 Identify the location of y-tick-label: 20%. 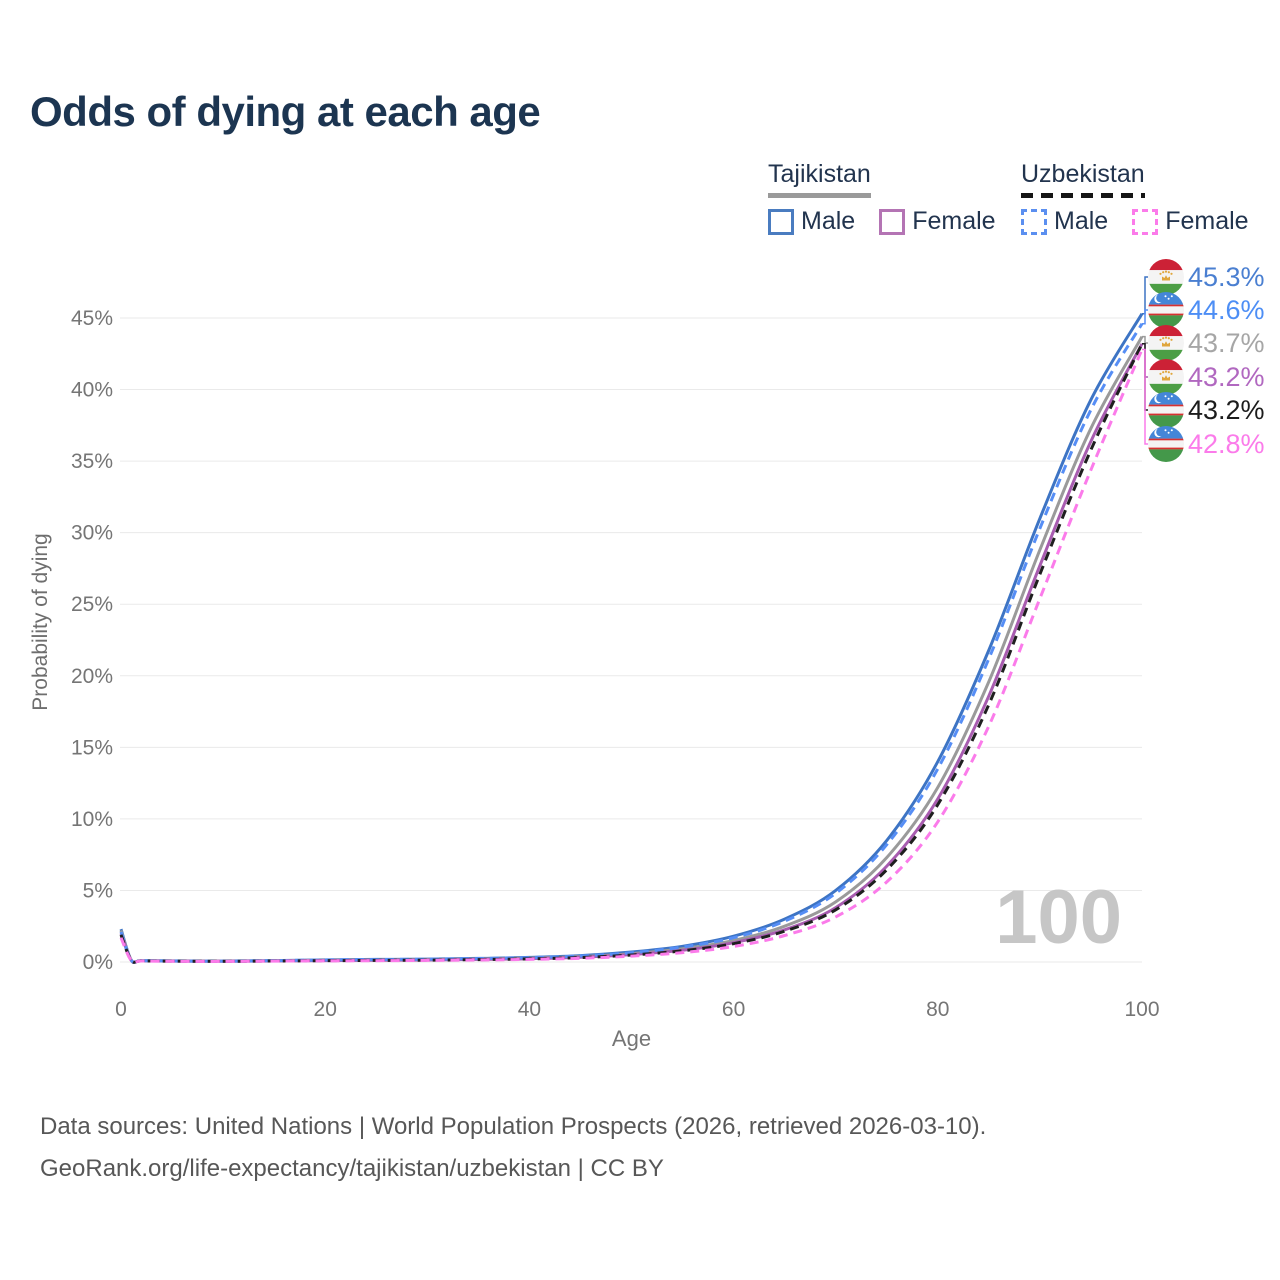
(92, 676).